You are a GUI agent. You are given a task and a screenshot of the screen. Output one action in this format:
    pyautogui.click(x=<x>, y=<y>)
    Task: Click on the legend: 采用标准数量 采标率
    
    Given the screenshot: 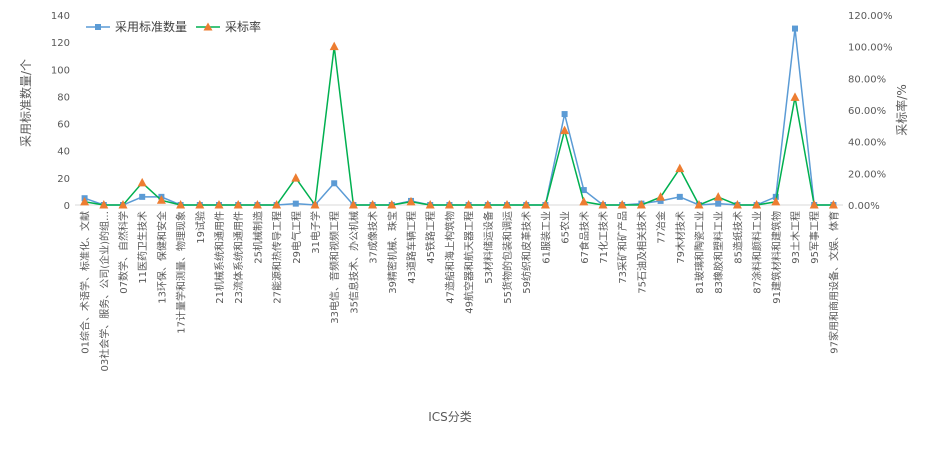 What is the action you would take?
    pyautogui.click(x=173, y=26)
    